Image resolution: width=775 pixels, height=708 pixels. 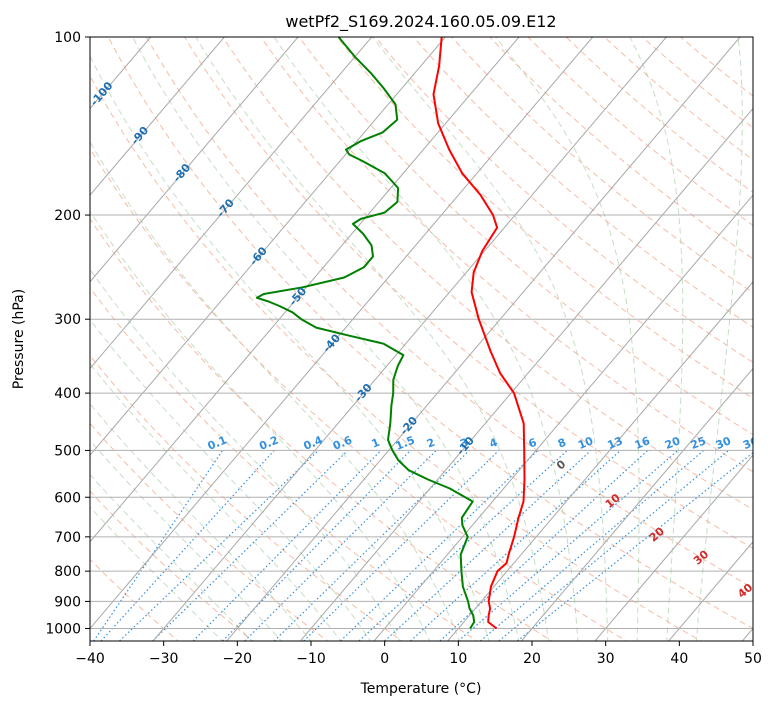 What do you see at coordinates (657, 535) in the screenshot?
I see `moist-adiabat-label: 20` at bounding box center [657, 535].